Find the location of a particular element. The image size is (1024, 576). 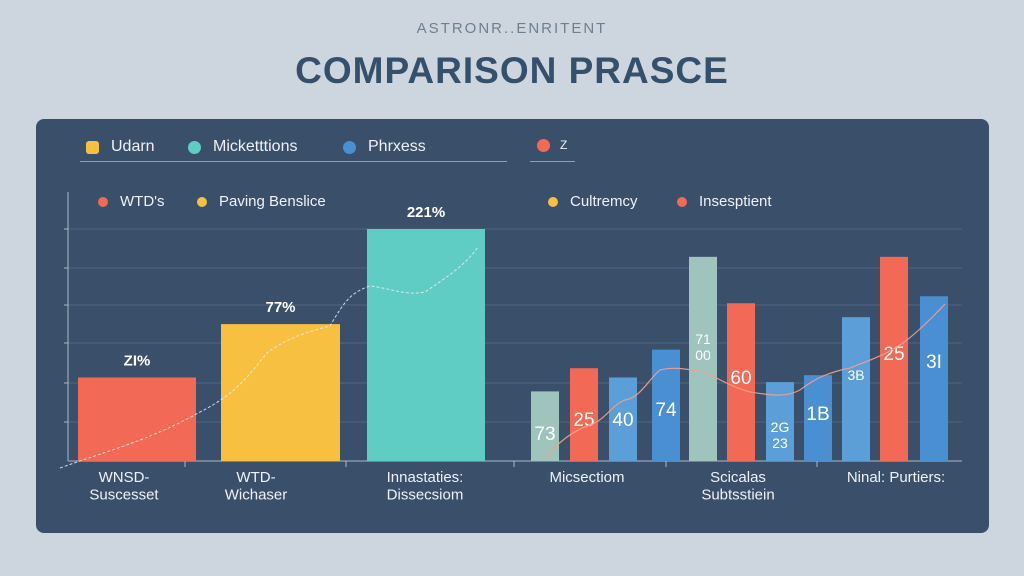

legend-item-micketttions: Micketttions is located at coordinates (242, 147).